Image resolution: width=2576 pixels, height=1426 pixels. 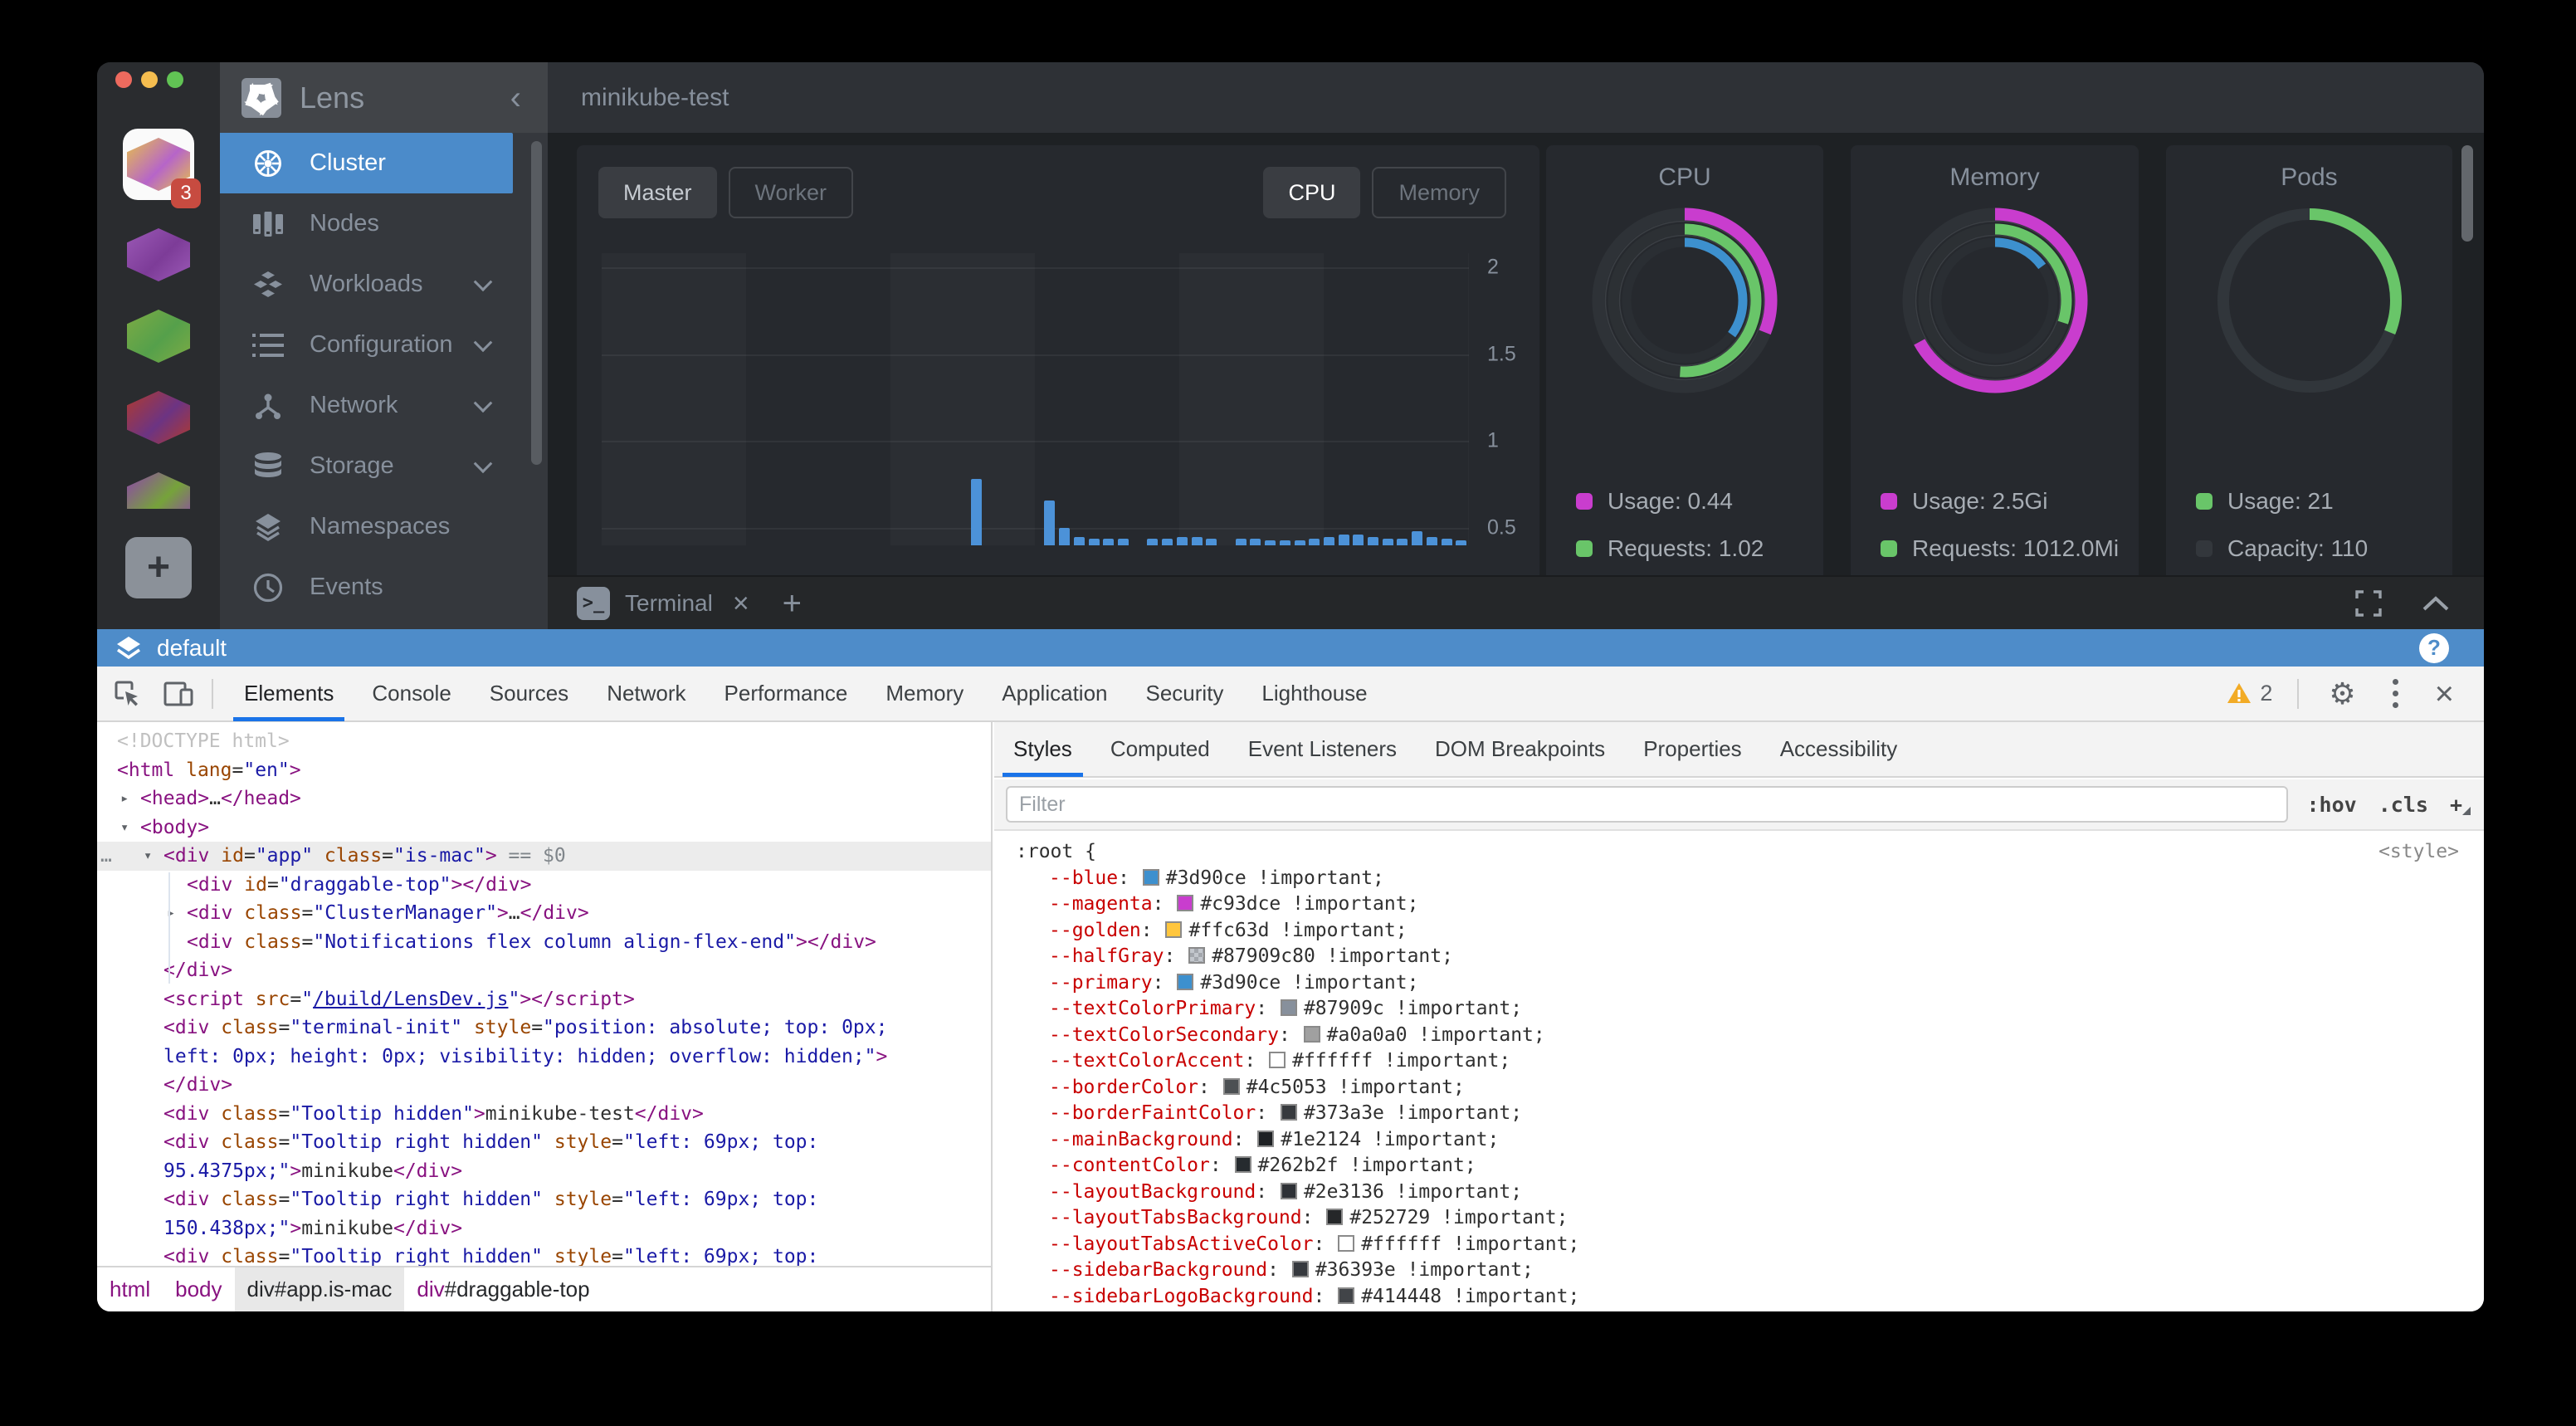 What do you see at coordinates (2342, 693) in the screenshot?
I see `settings-gear-icon: ⚙` at bounding box center [2342, 693].